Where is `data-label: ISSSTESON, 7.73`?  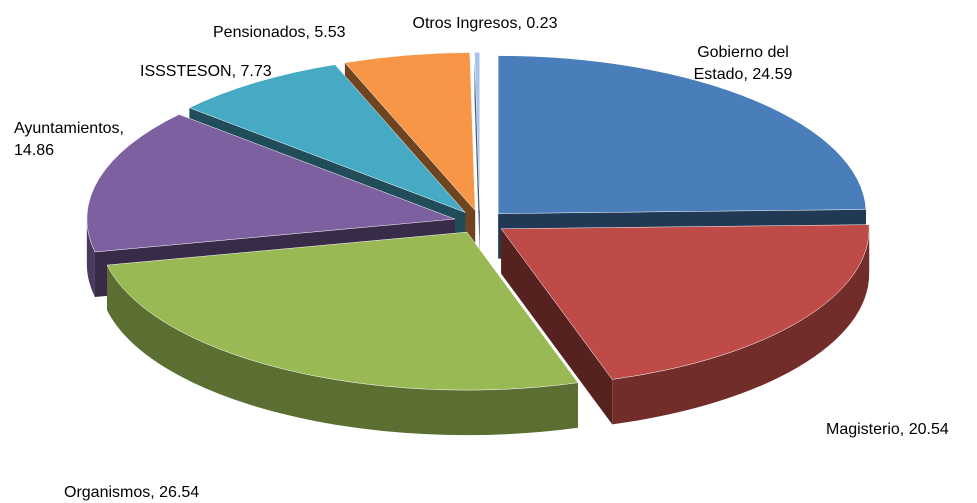
data-label: ISSSTESON, 7.73 is located at coordinates (206, 71).